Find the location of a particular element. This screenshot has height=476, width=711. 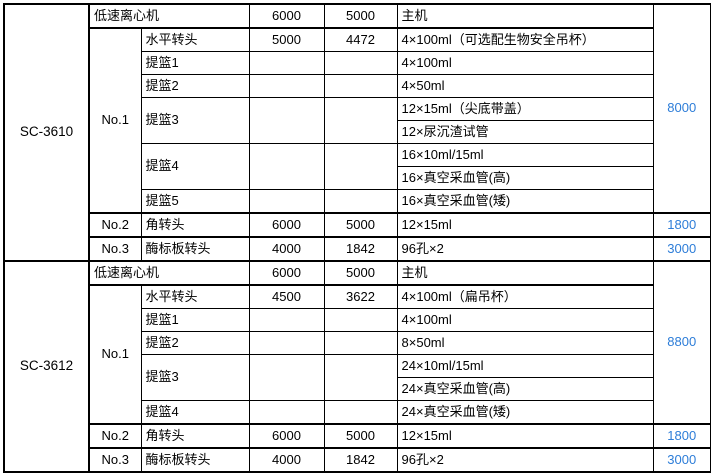

table-row: 提篮3 24×10ml/15ml is located at coordinates (357, 377).